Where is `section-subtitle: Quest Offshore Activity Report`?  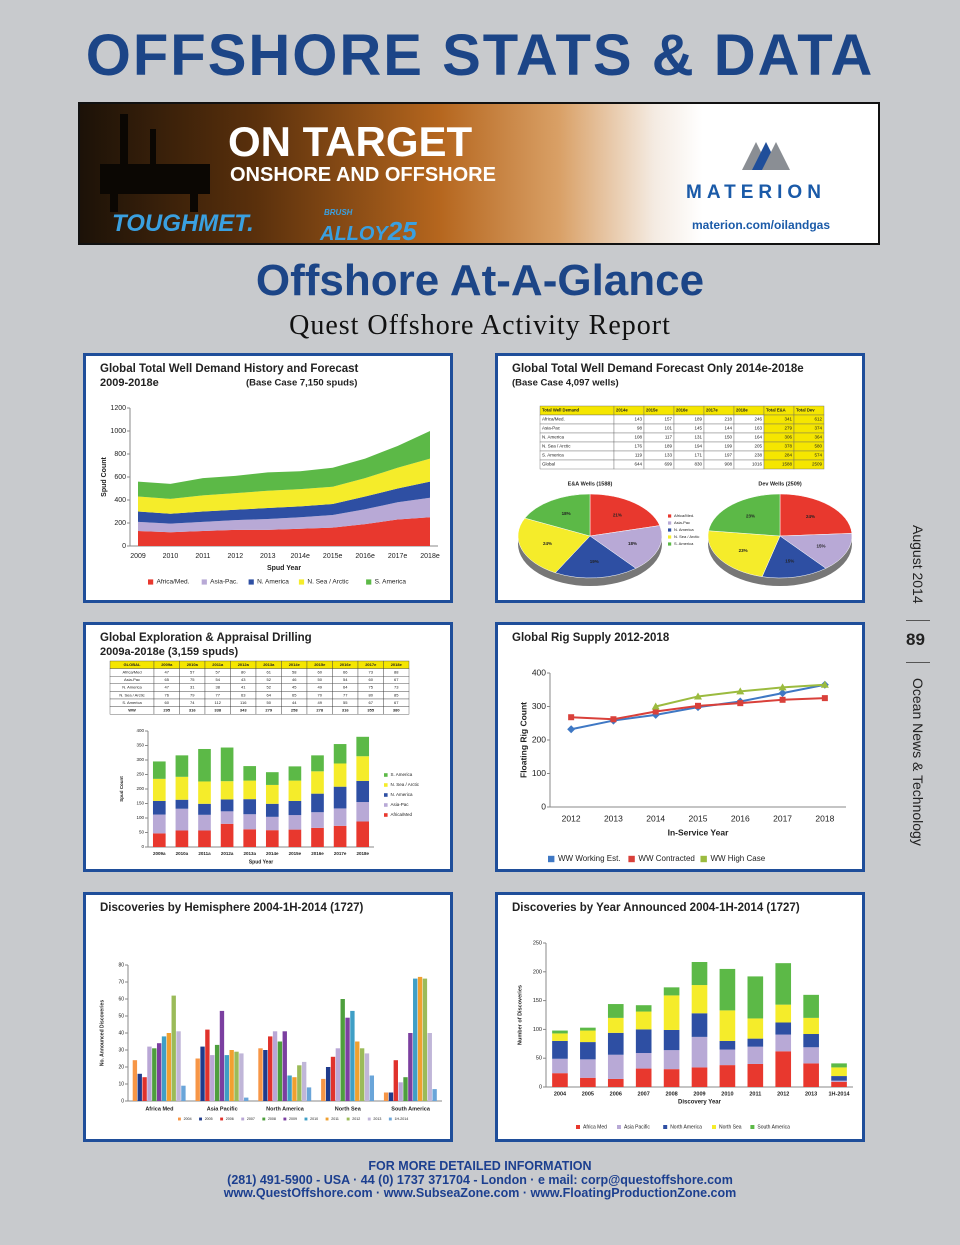
section-subtitle: Quest Offshore Activity Report is located at coordinates (480, 325).